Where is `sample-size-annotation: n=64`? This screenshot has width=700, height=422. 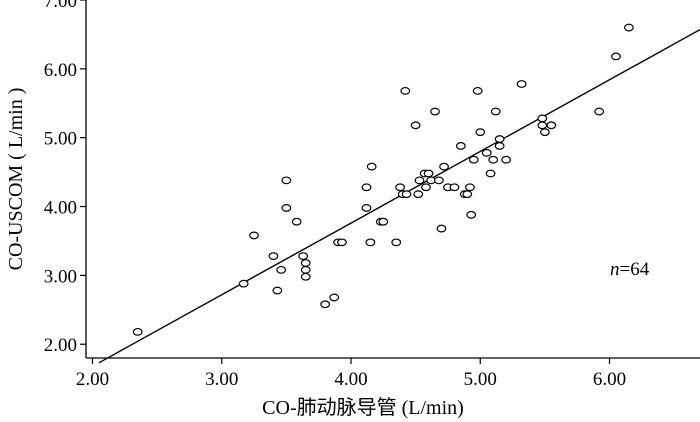
sample-size-annotation: n=64 is located at coordinates (630, 269).